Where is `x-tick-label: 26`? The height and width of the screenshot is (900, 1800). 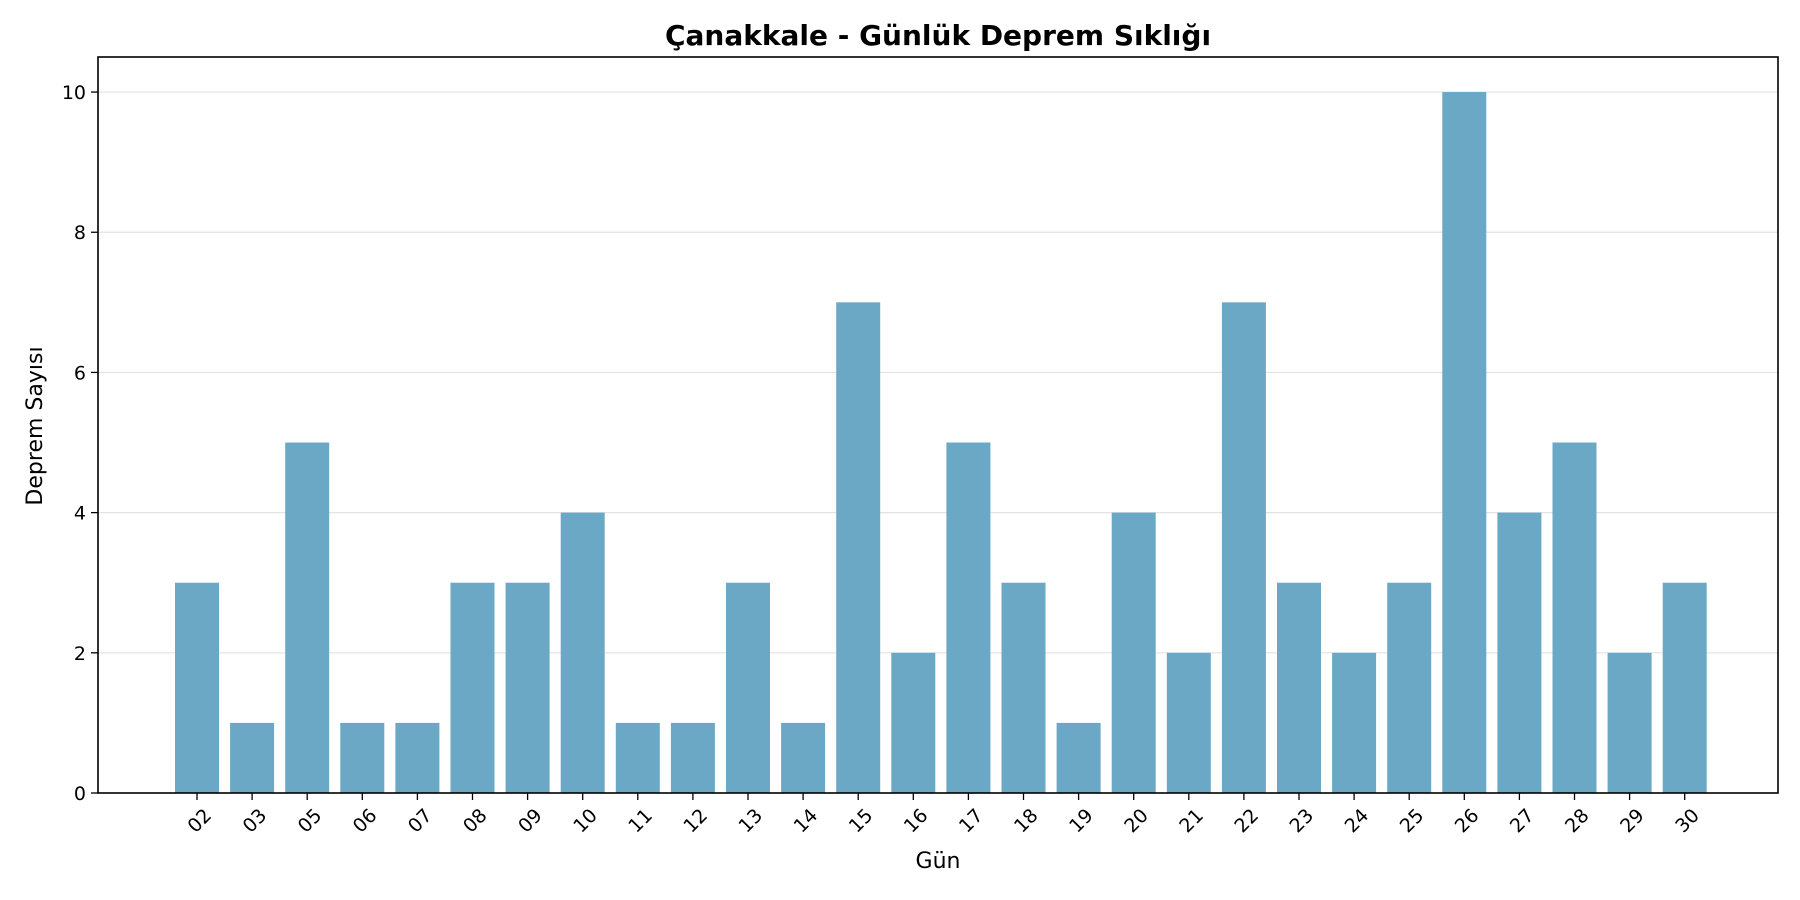 x-tick-label: 26 is located at coordinates (1467, 821).